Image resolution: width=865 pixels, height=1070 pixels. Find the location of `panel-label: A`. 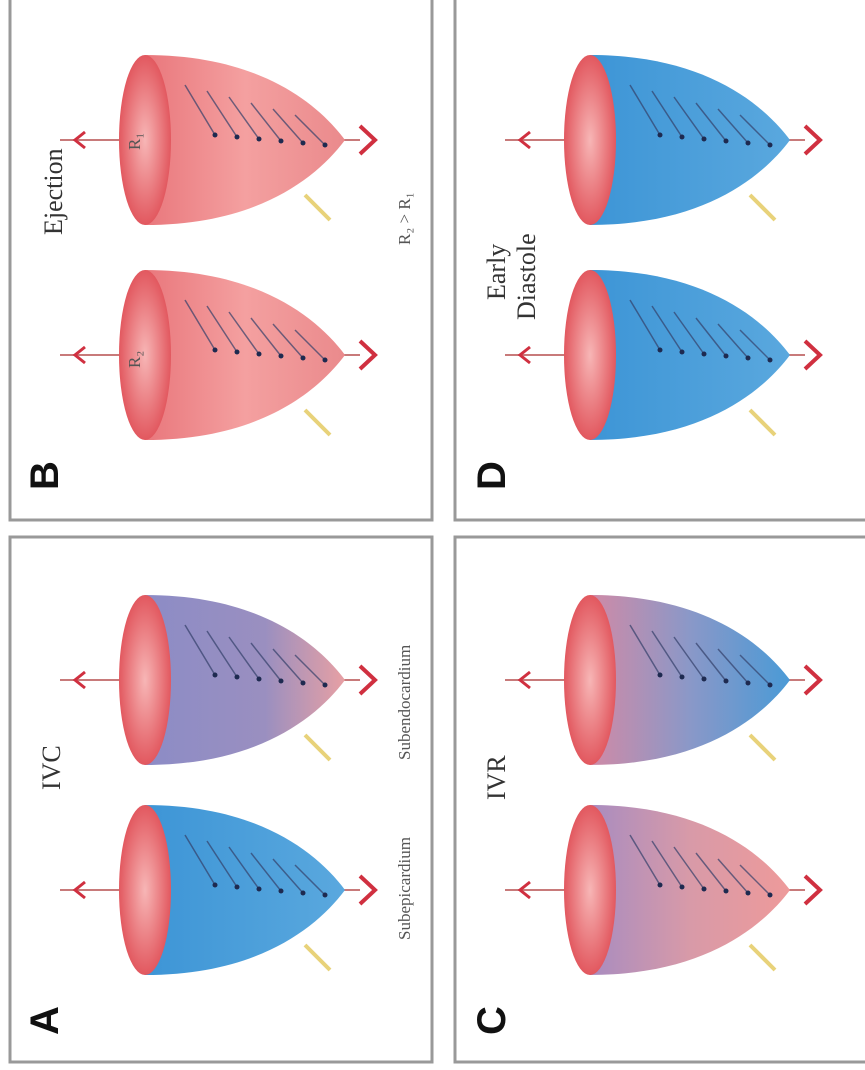

panel-label: A is located at coordinates (45, 1020).